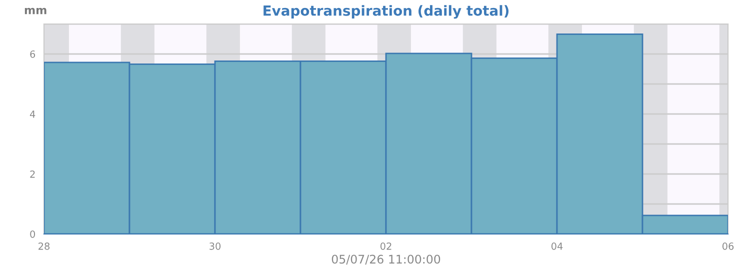 The height and width of the screenshot is (270, 750). Describe the element at coordinates (33, 234) in the screenshot. I see `y-tick-label: 0` at that location.